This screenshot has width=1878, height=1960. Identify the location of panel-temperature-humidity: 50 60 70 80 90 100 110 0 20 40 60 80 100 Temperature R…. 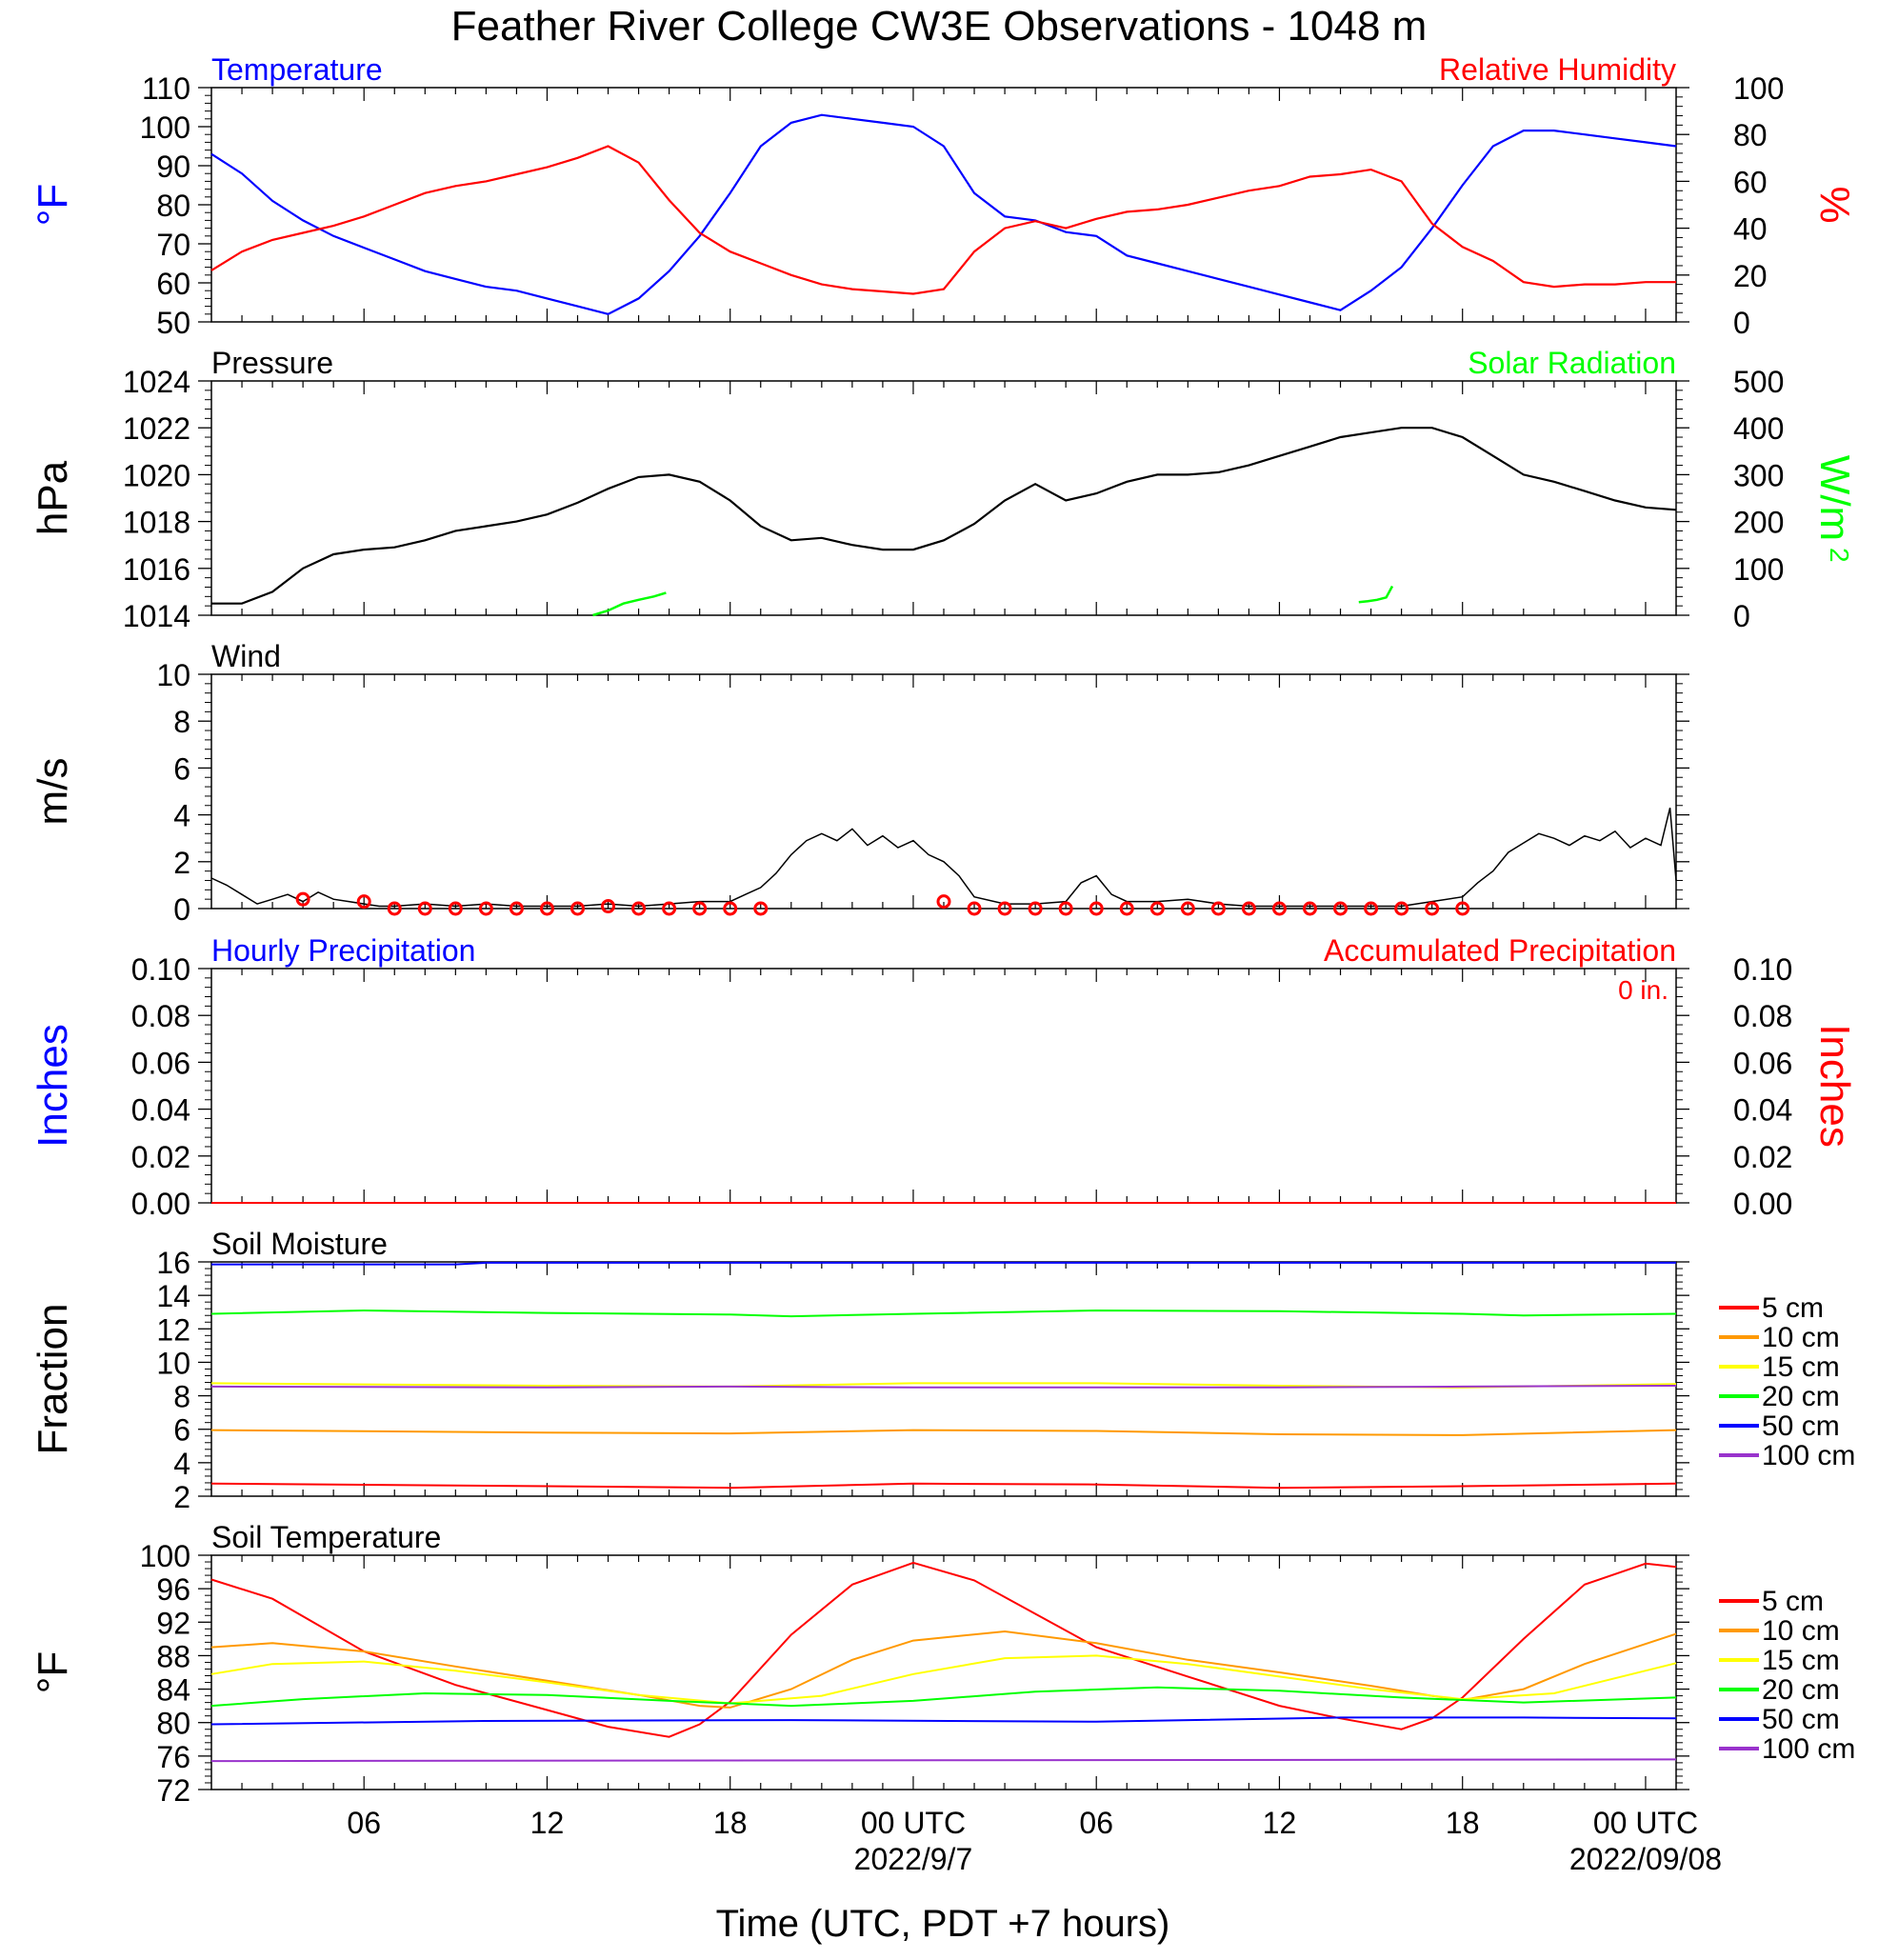
(944, 196).